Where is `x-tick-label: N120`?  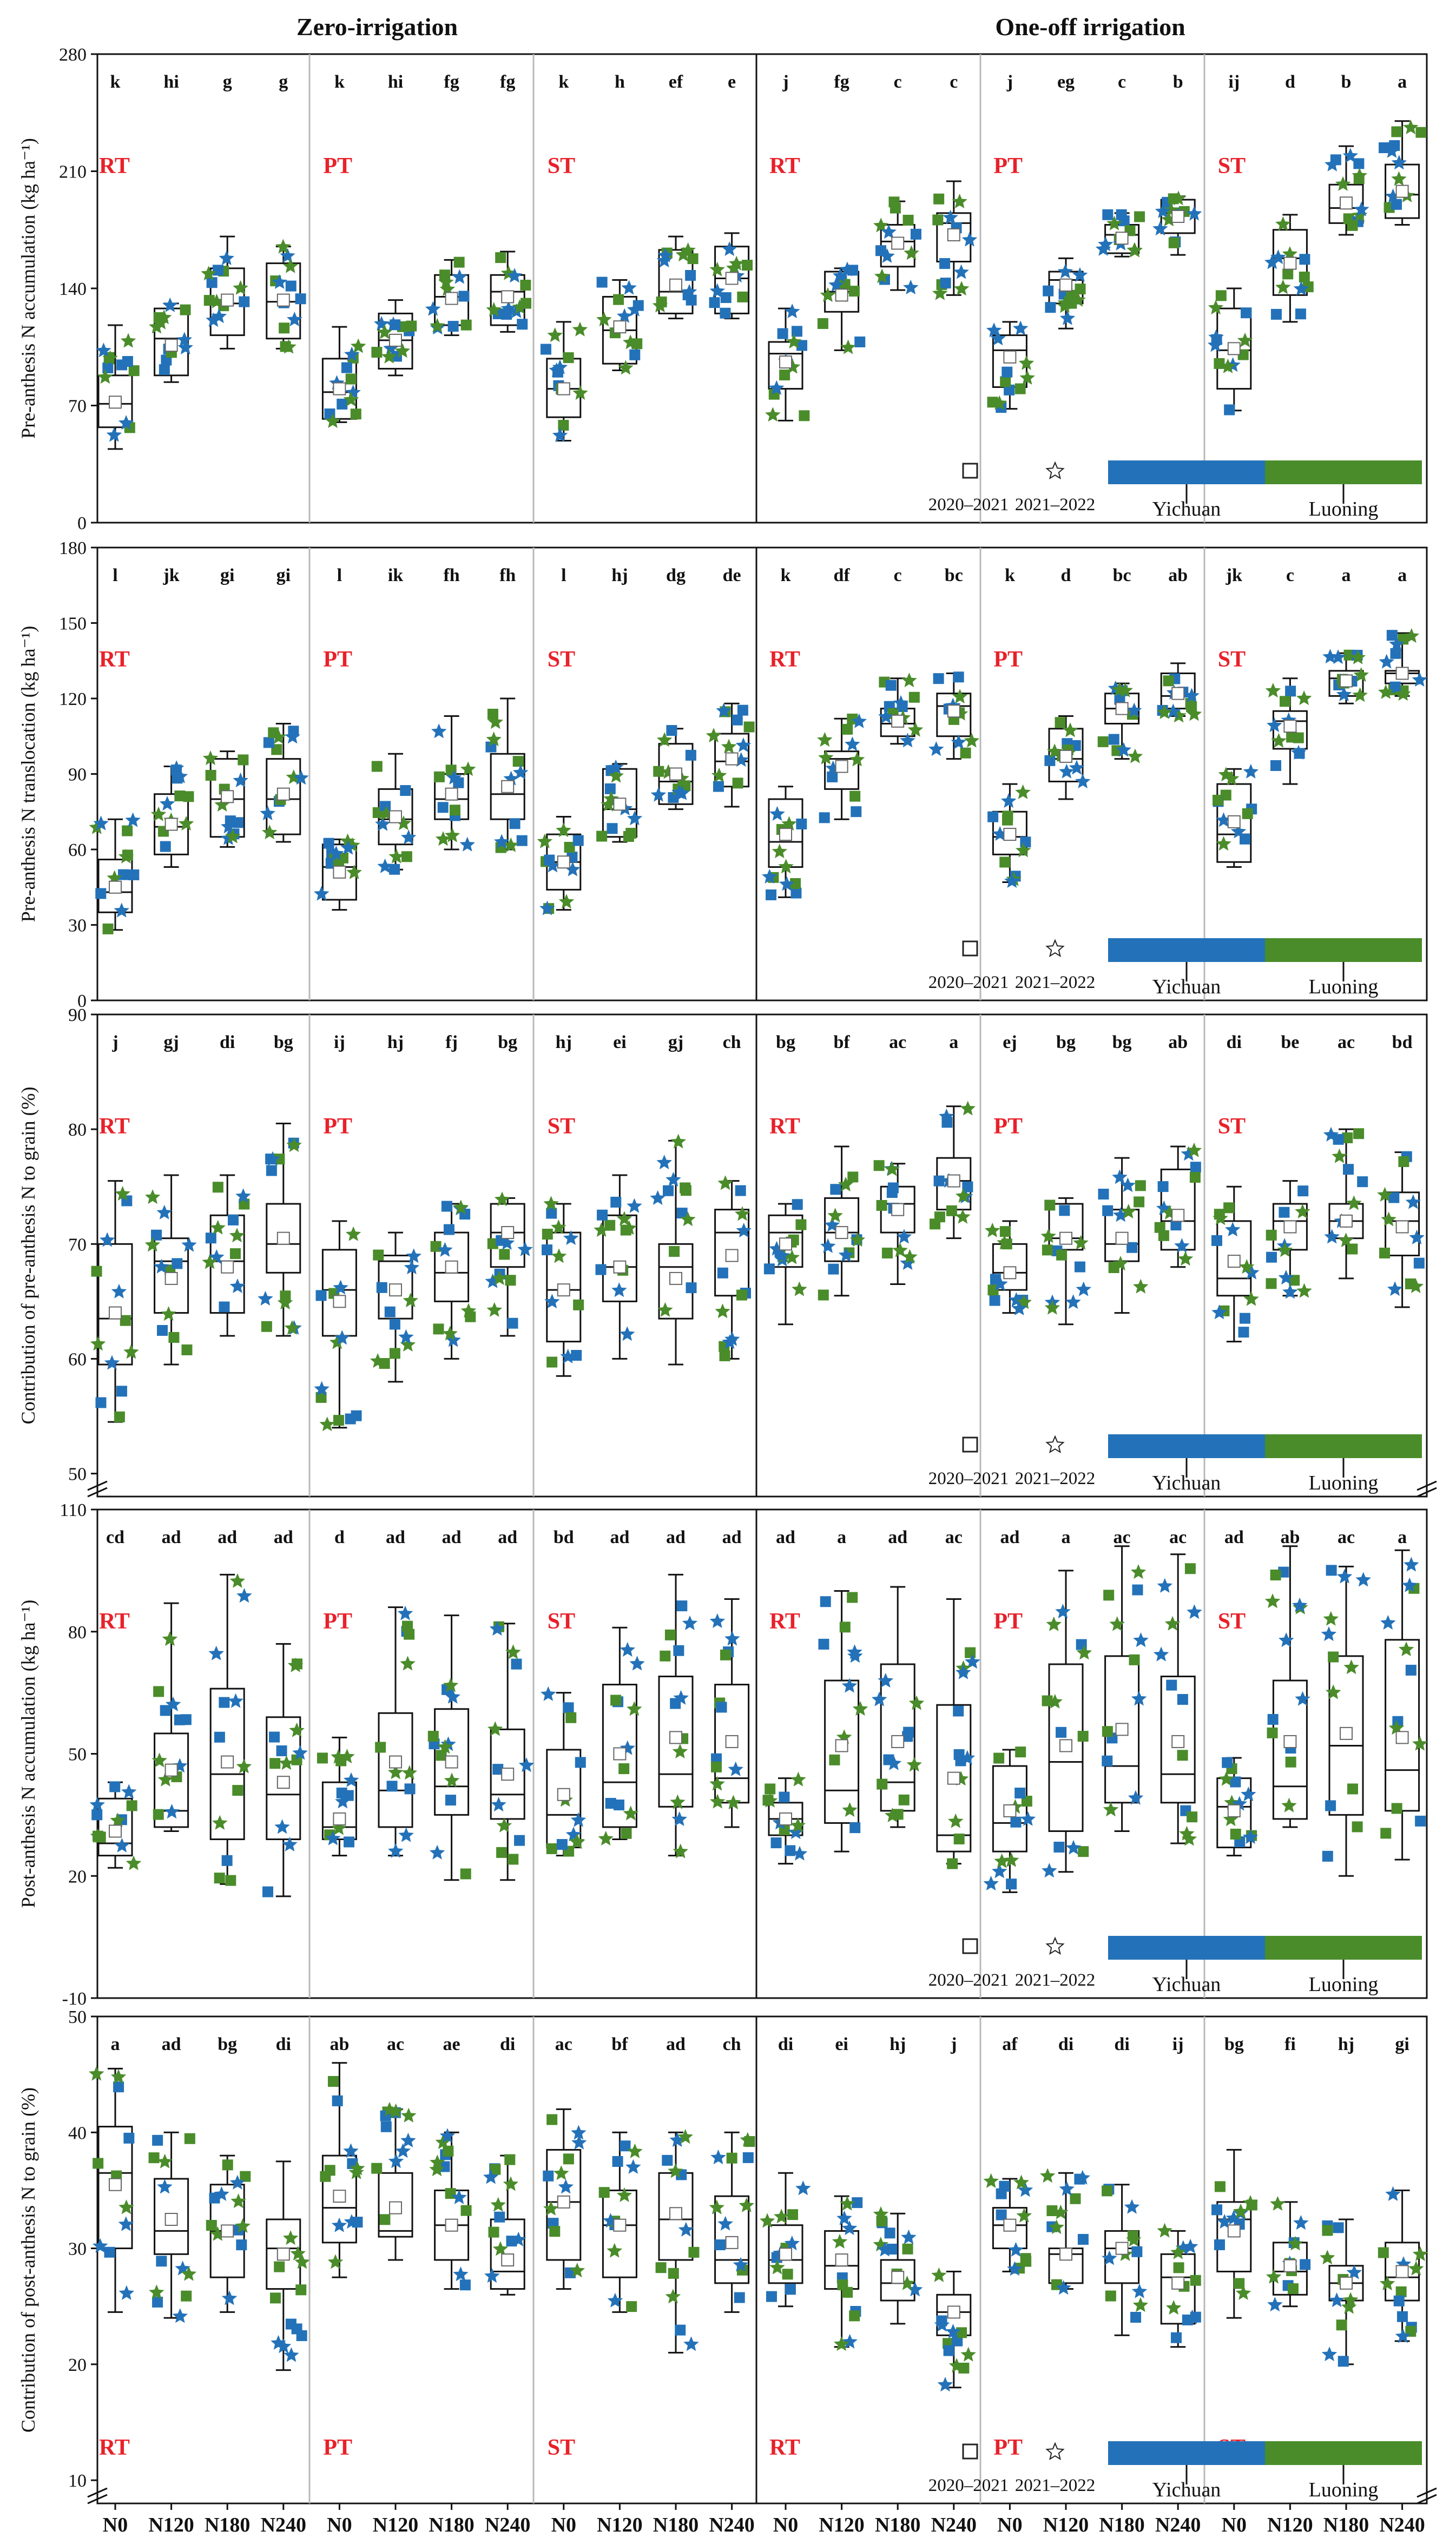
x-tick-label: N120 is located at coordinates (619, 2525).